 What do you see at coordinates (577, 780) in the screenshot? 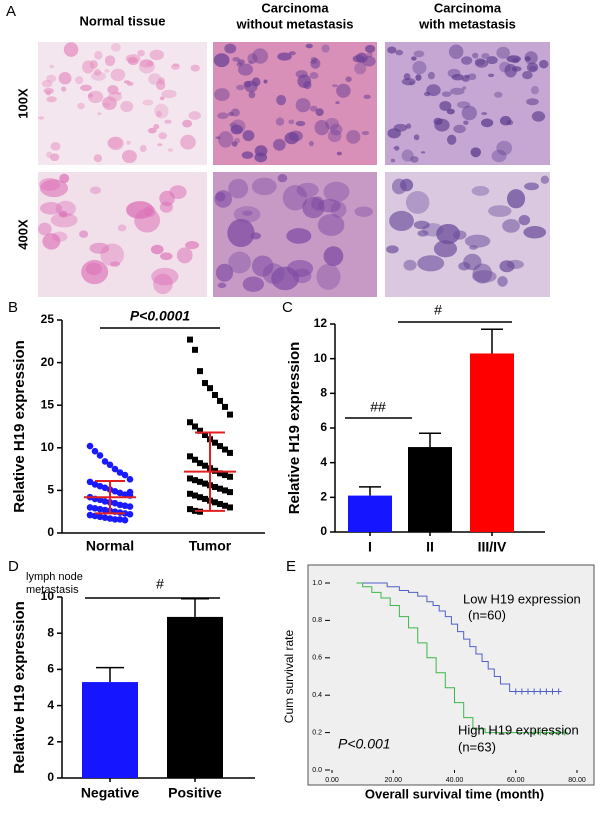
I see `x-tick-label: 80.00` at bounding box center [577, 780].